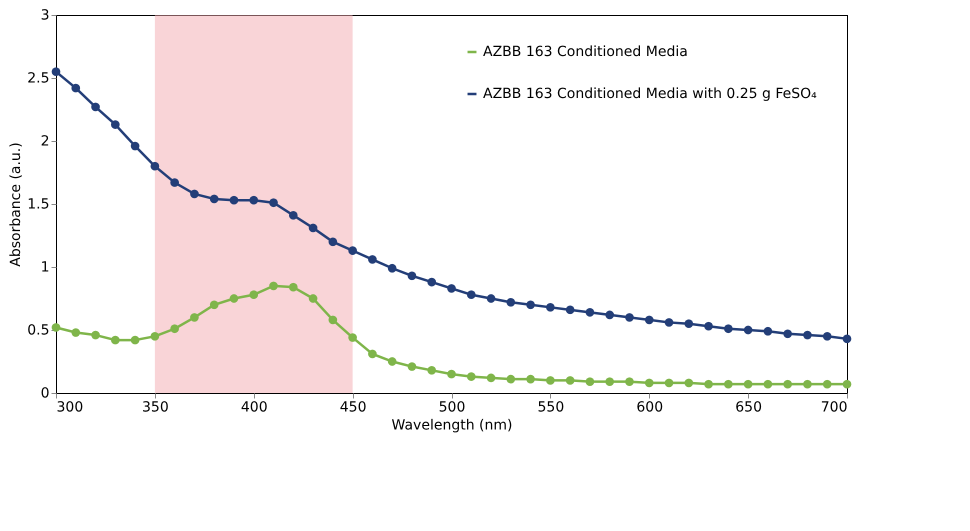 This screenshot has width=970, height=531. Describe the element at coordinates (45, 142) in the screenshot. I see `y-tick-label: 2` at that location.